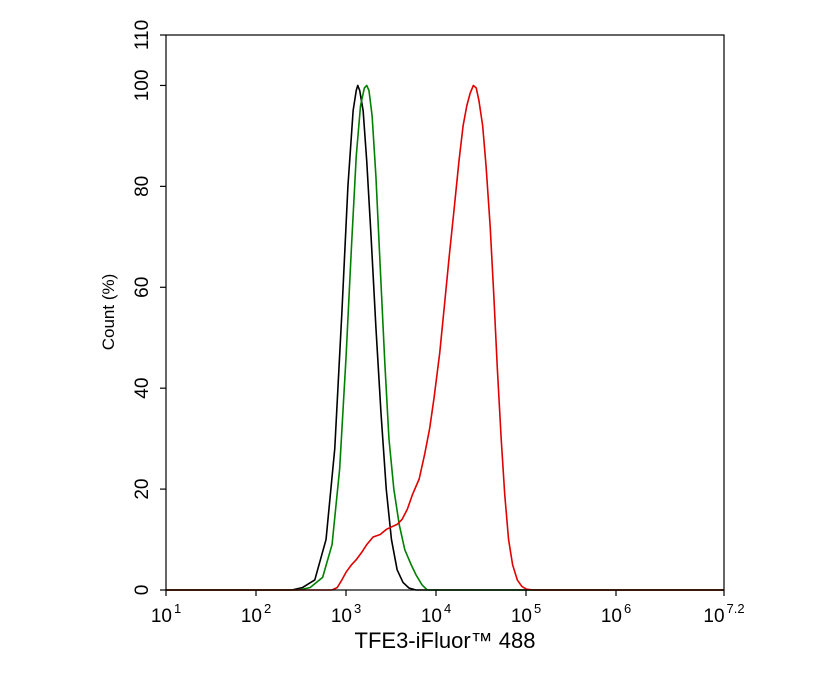 Image resolution: width=835 pixels, height=673 pixels. Describe the element at coordinates (142, 388) in the screenshot. I see `y-tick-label: 40` at that location.